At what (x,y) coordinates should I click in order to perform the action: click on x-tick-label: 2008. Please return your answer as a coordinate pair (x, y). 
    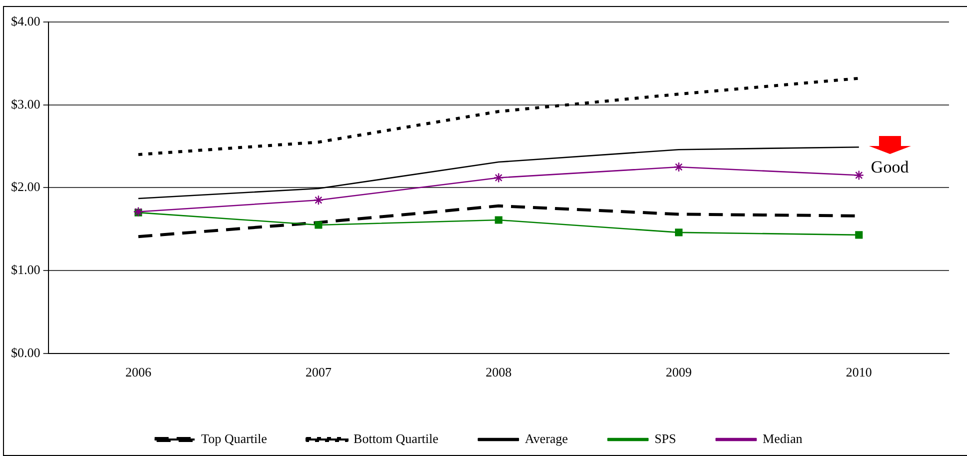
    Looking at the image, I should click on (499, 372).